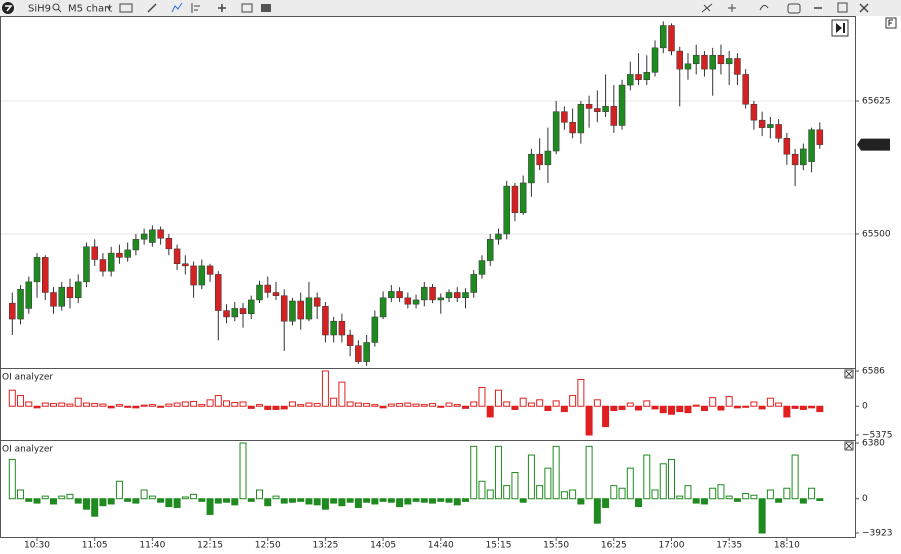 The image size is (901, 554). What do you see at coordinates (732, 8) in the screenshot?
I see `cross-icon` at bounding box center [732, 8].